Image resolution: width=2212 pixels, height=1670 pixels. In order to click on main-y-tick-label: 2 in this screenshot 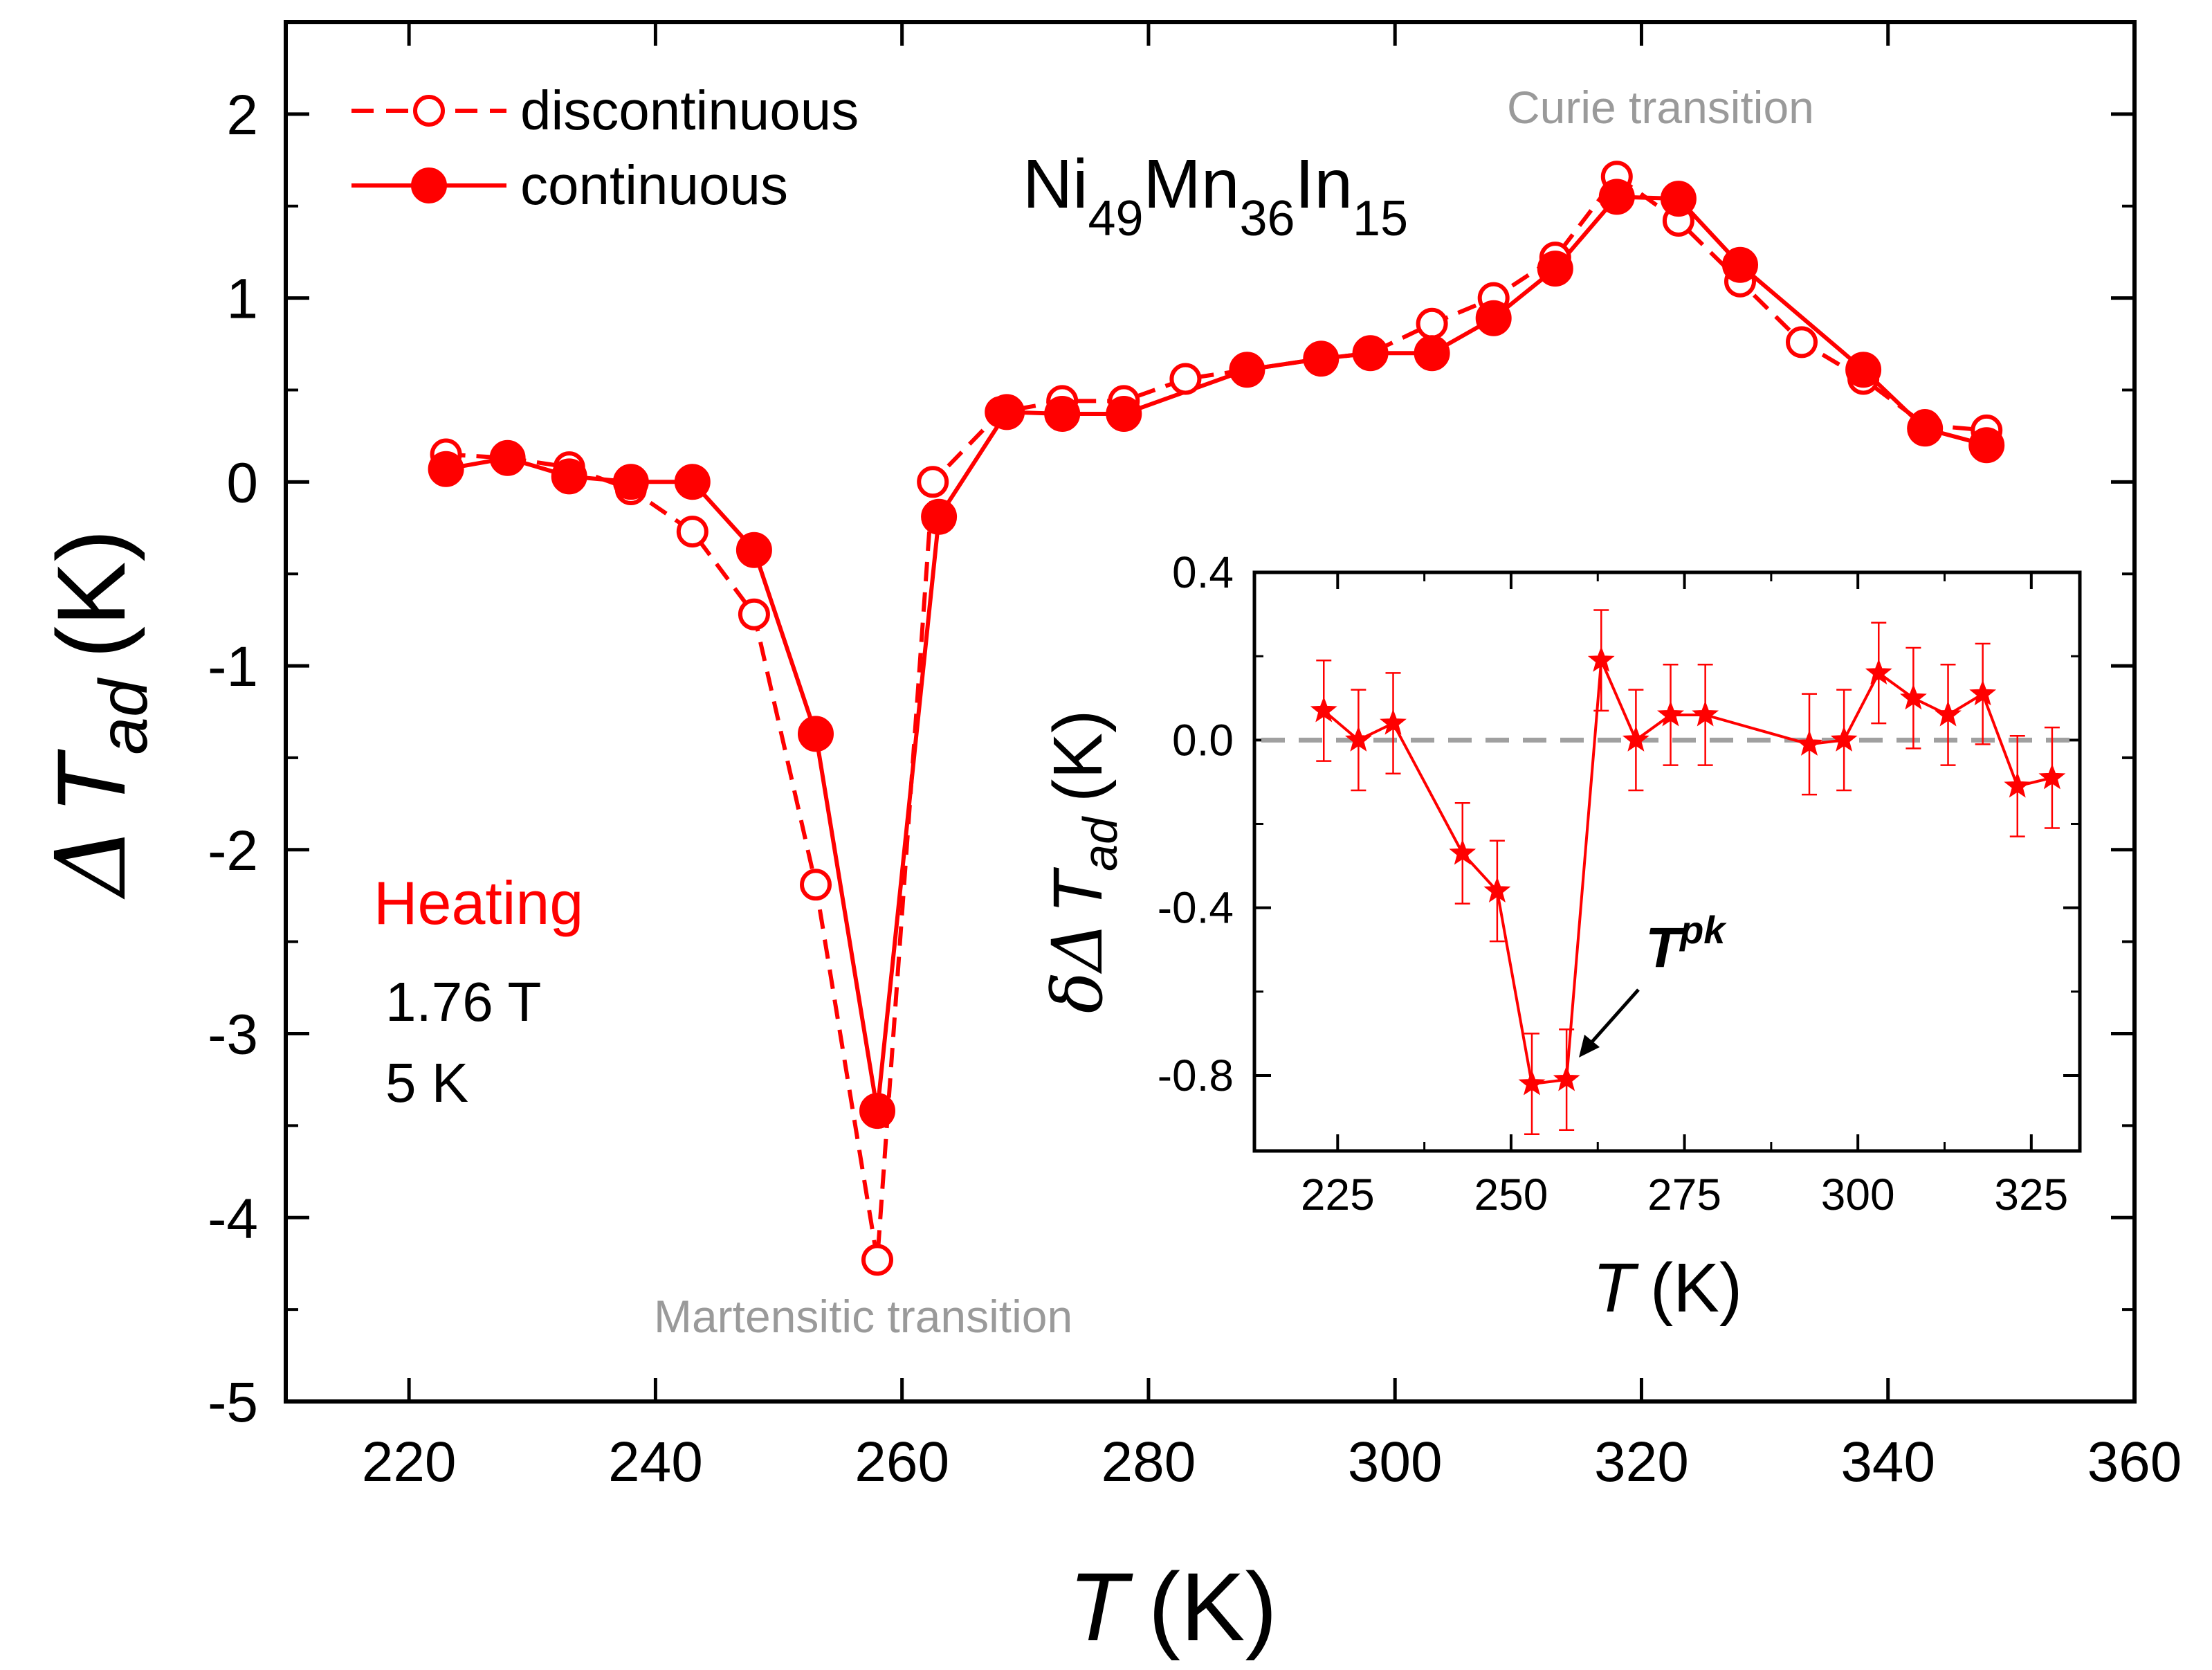, I will do `click(242, 115)`.